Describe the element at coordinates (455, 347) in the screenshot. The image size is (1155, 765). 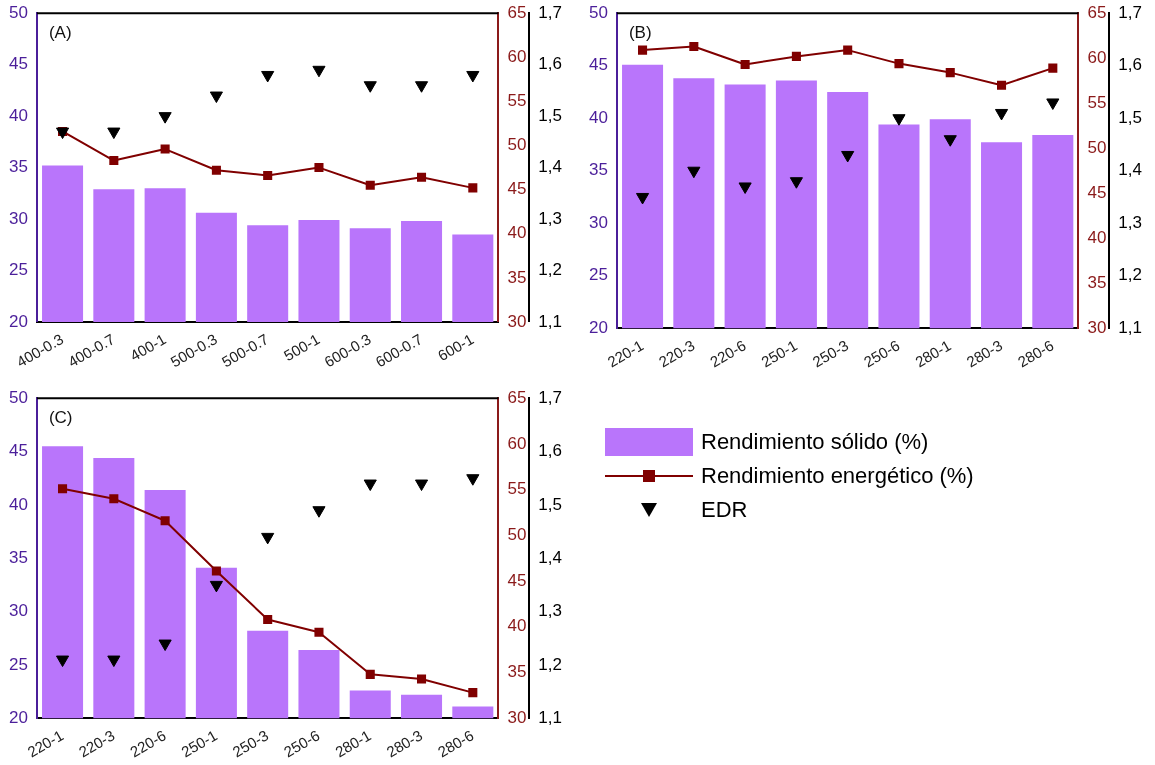
I see `x-tick-label: 600-1` at that location.